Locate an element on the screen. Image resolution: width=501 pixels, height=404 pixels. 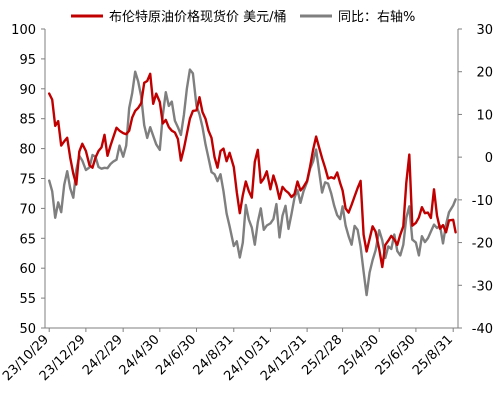
y-left-tick-label: 85 is located at coordinates (27, 120).